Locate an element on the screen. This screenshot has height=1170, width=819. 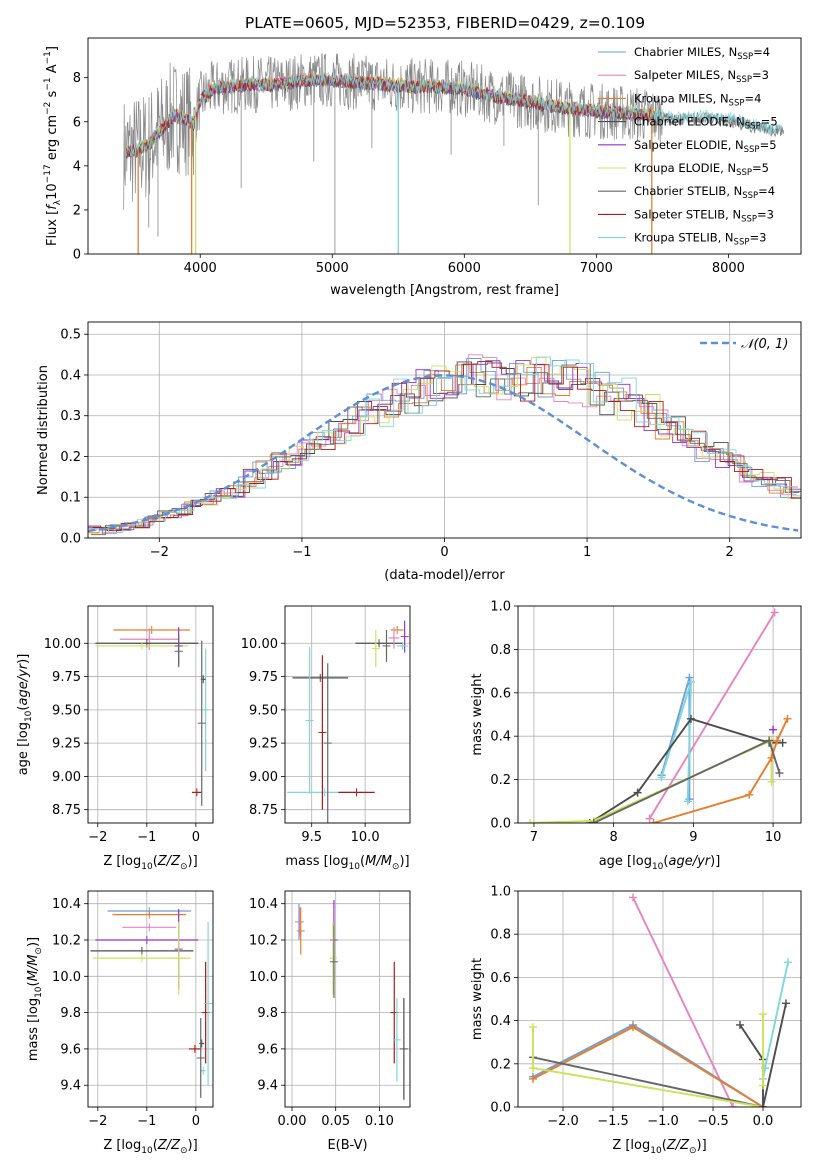
label-italic: M/M is located at coordinates (33, 968).